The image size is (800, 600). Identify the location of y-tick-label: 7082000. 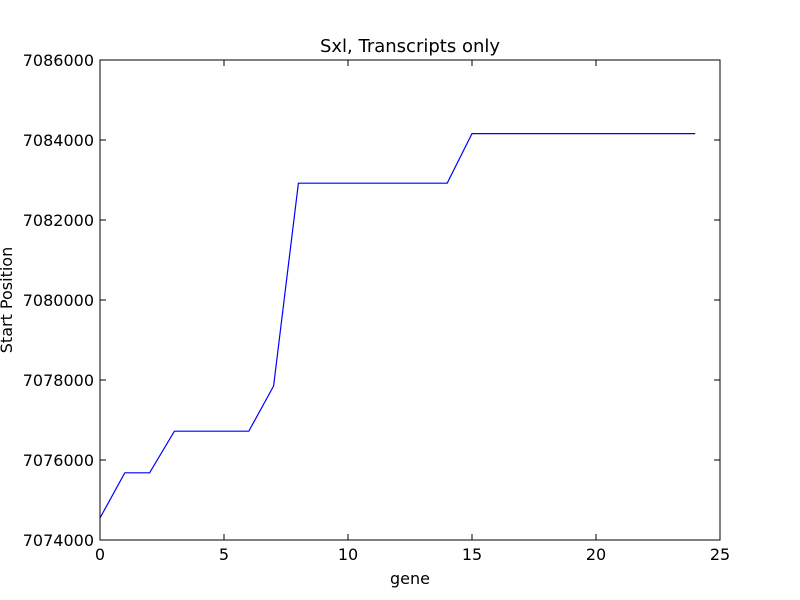
(58, 220).